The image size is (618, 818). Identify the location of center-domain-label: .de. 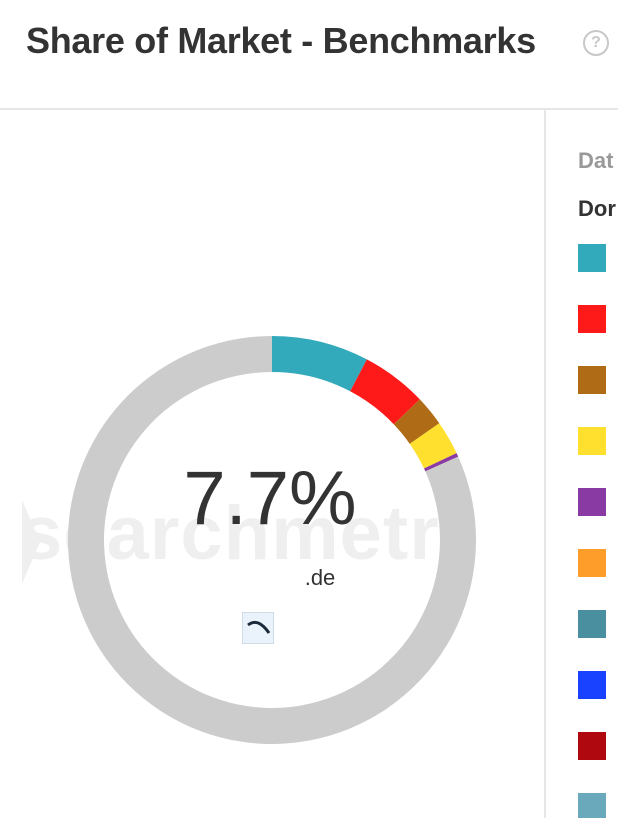
(320, 577).